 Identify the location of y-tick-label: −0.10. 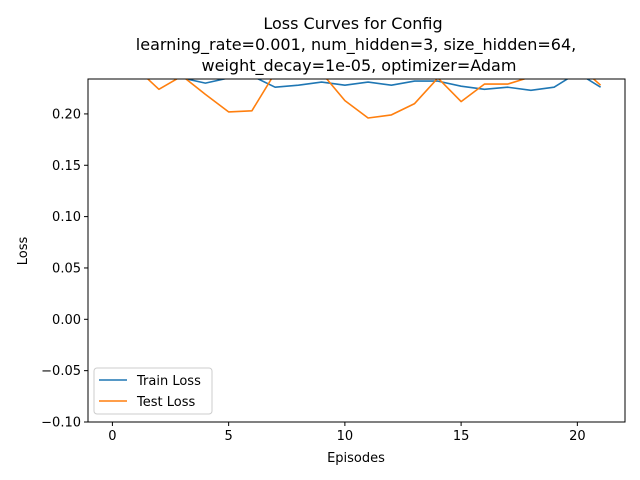
(61, 423).